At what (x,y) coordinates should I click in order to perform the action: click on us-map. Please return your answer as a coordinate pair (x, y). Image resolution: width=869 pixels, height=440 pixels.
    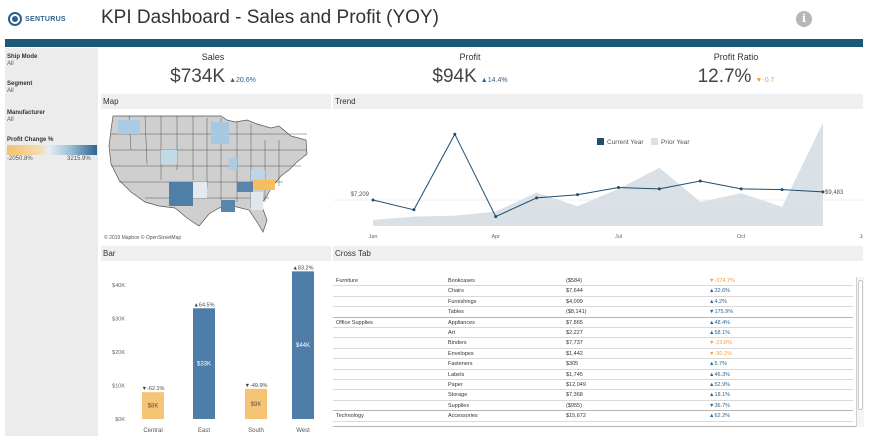
    Looking at the image, I should click on (216, 177).